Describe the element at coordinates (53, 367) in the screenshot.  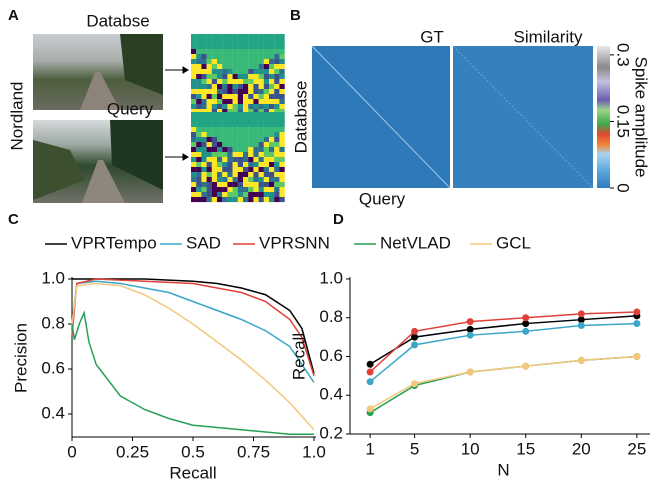
I see `y-tick-label: 0.6` at that location.